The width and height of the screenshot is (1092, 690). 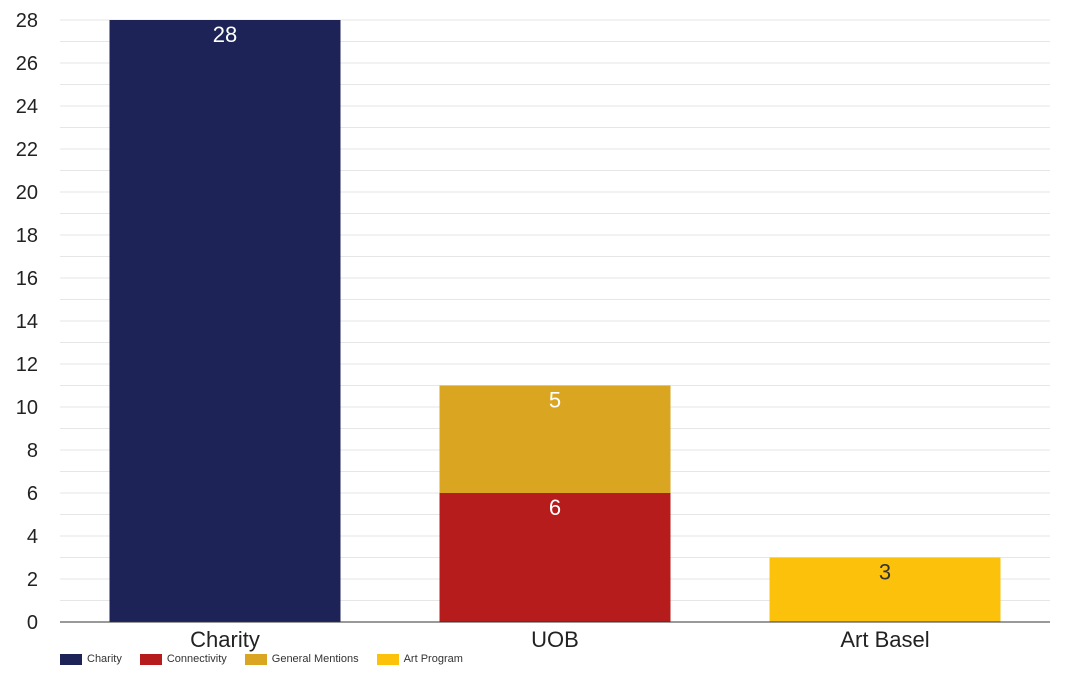 What do you see at coordinates (27, 279) in the screenshot?
I see `y-tick-label: 16` at bounding box center [27, 279].